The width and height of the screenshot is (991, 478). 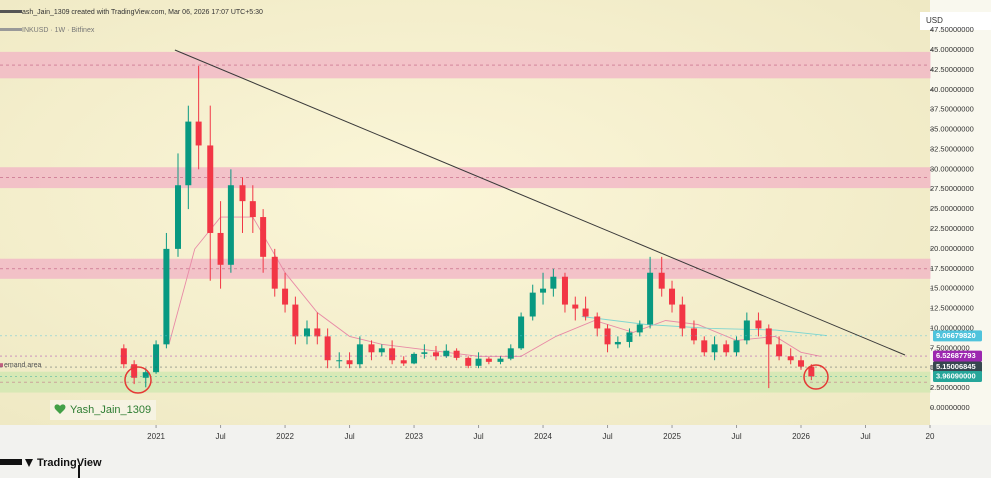 I want to click on y-tick-label: 12.50000000, so click(x=952, y=308).